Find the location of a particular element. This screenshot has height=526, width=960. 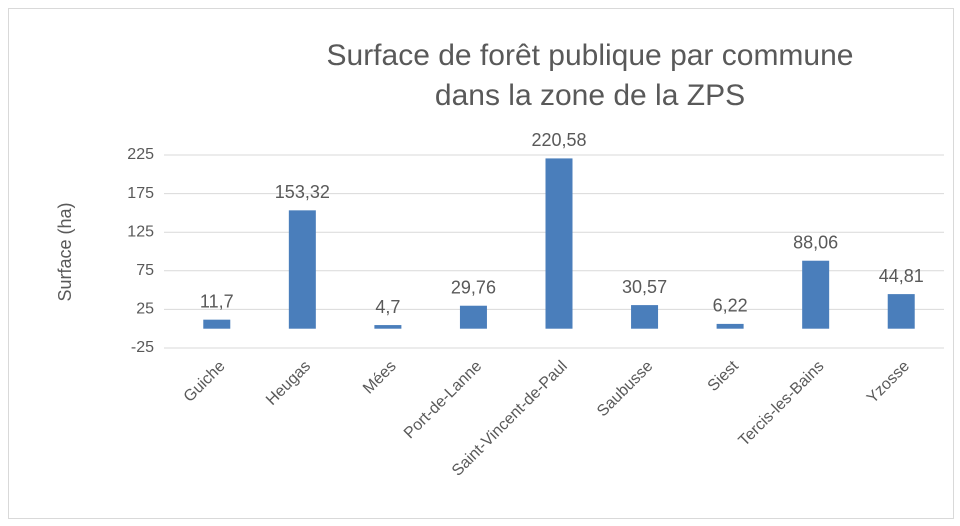

data-label: 4,7 is located at coordinates (387, 307).